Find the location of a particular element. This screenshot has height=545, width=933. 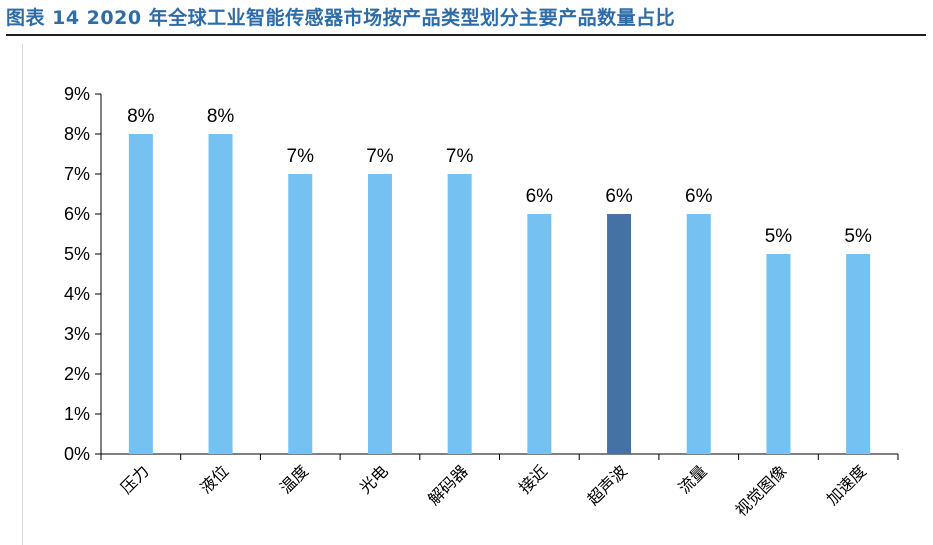

frame-border is located at coordinates (22, 294).